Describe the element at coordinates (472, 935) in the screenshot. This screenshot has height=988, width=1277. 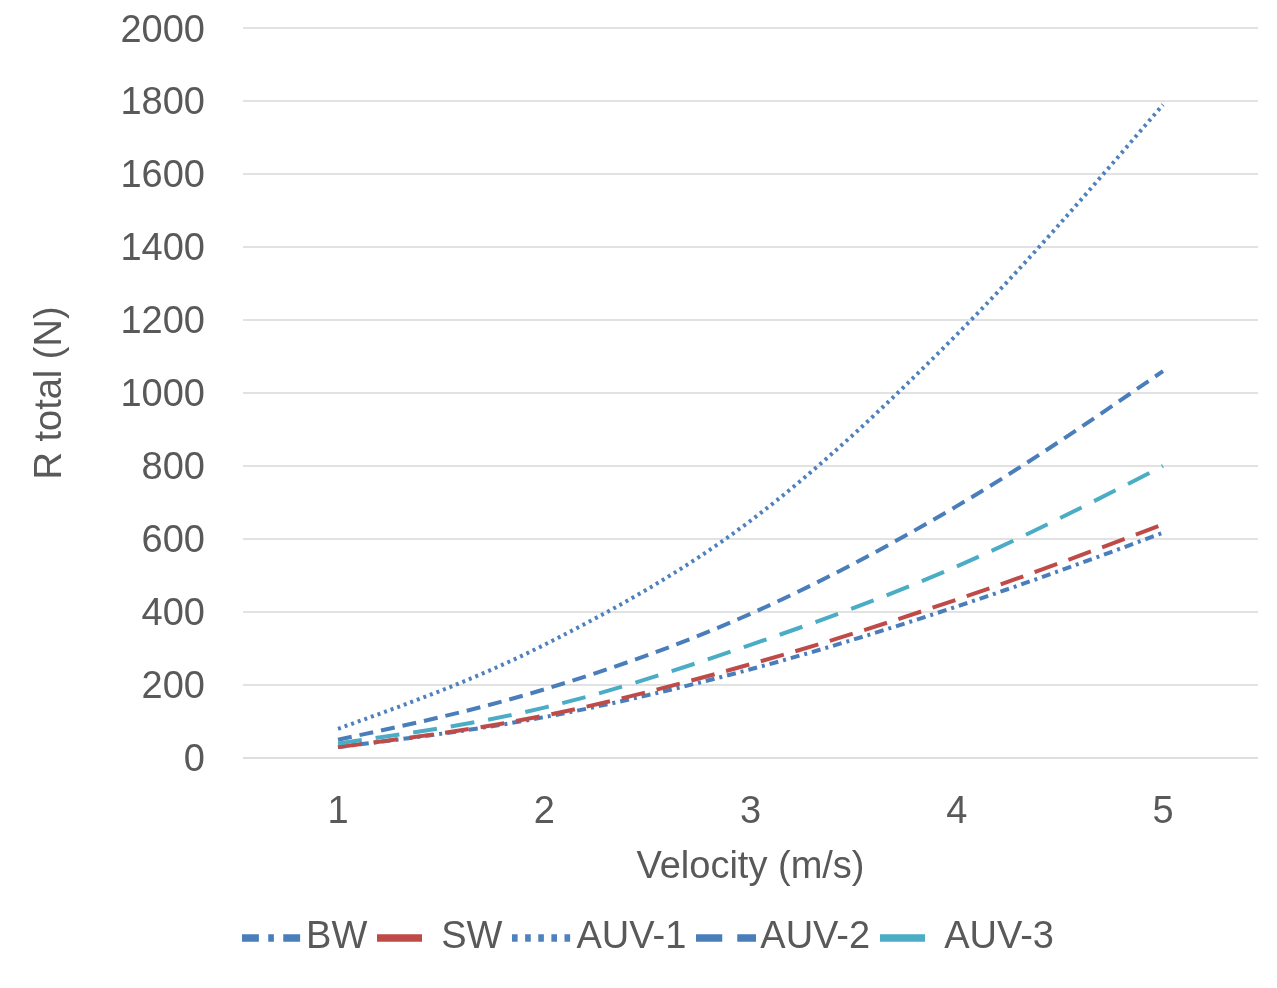
I see `legend-label: SW` at that location.